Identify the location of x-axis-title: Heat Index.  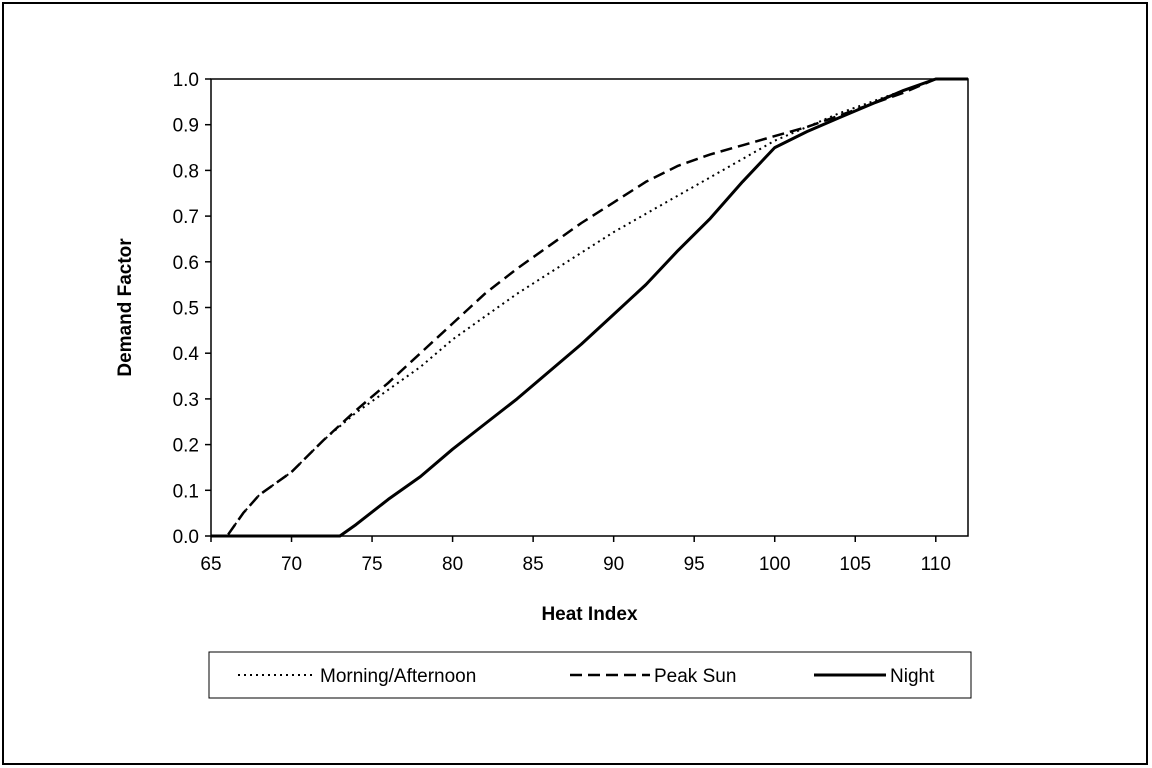
(589, 614).